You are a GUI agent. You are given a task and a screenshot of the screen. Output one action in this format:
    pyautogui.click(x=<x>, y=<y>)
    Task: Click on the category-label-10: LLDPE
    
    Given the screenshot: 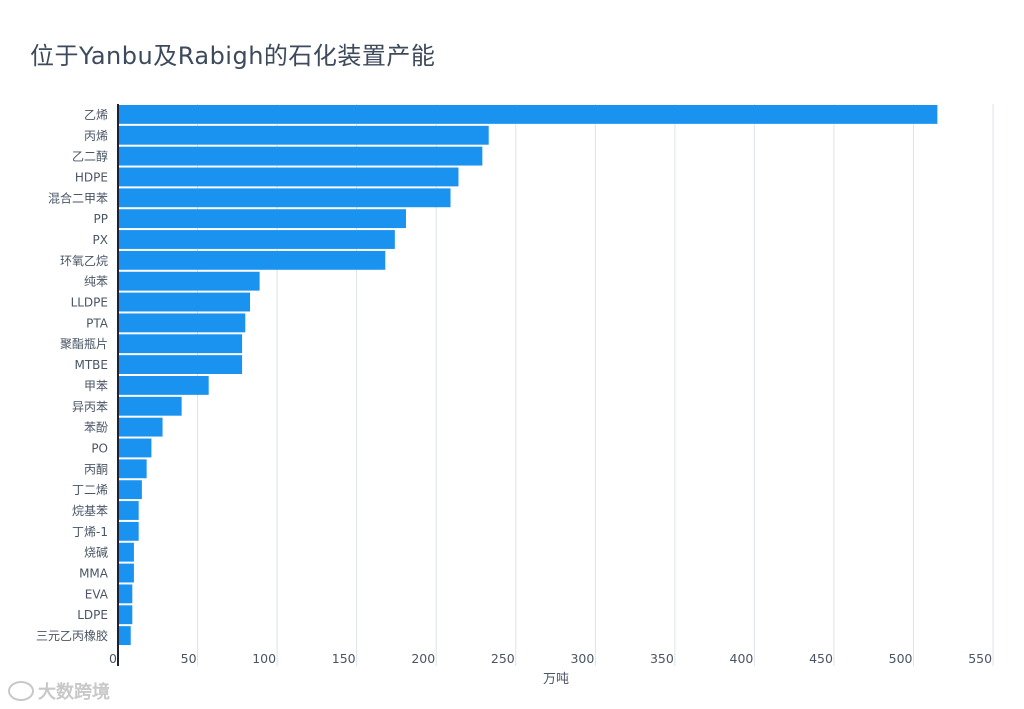 What is the action you would take?
    pyautogui.click(x=89, y=303)
    